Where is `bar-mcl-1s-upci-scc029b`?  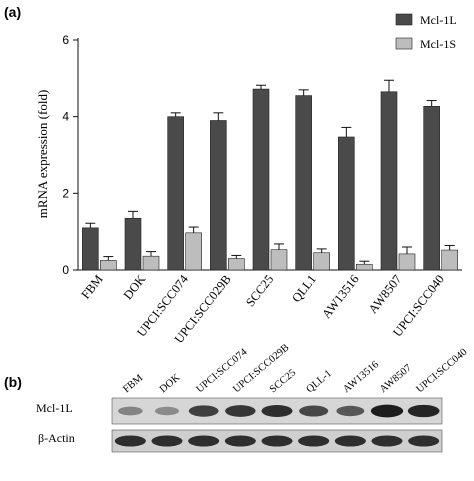
bar-mcl-1s-upci-scc029b is located at coordinates (236, 264).